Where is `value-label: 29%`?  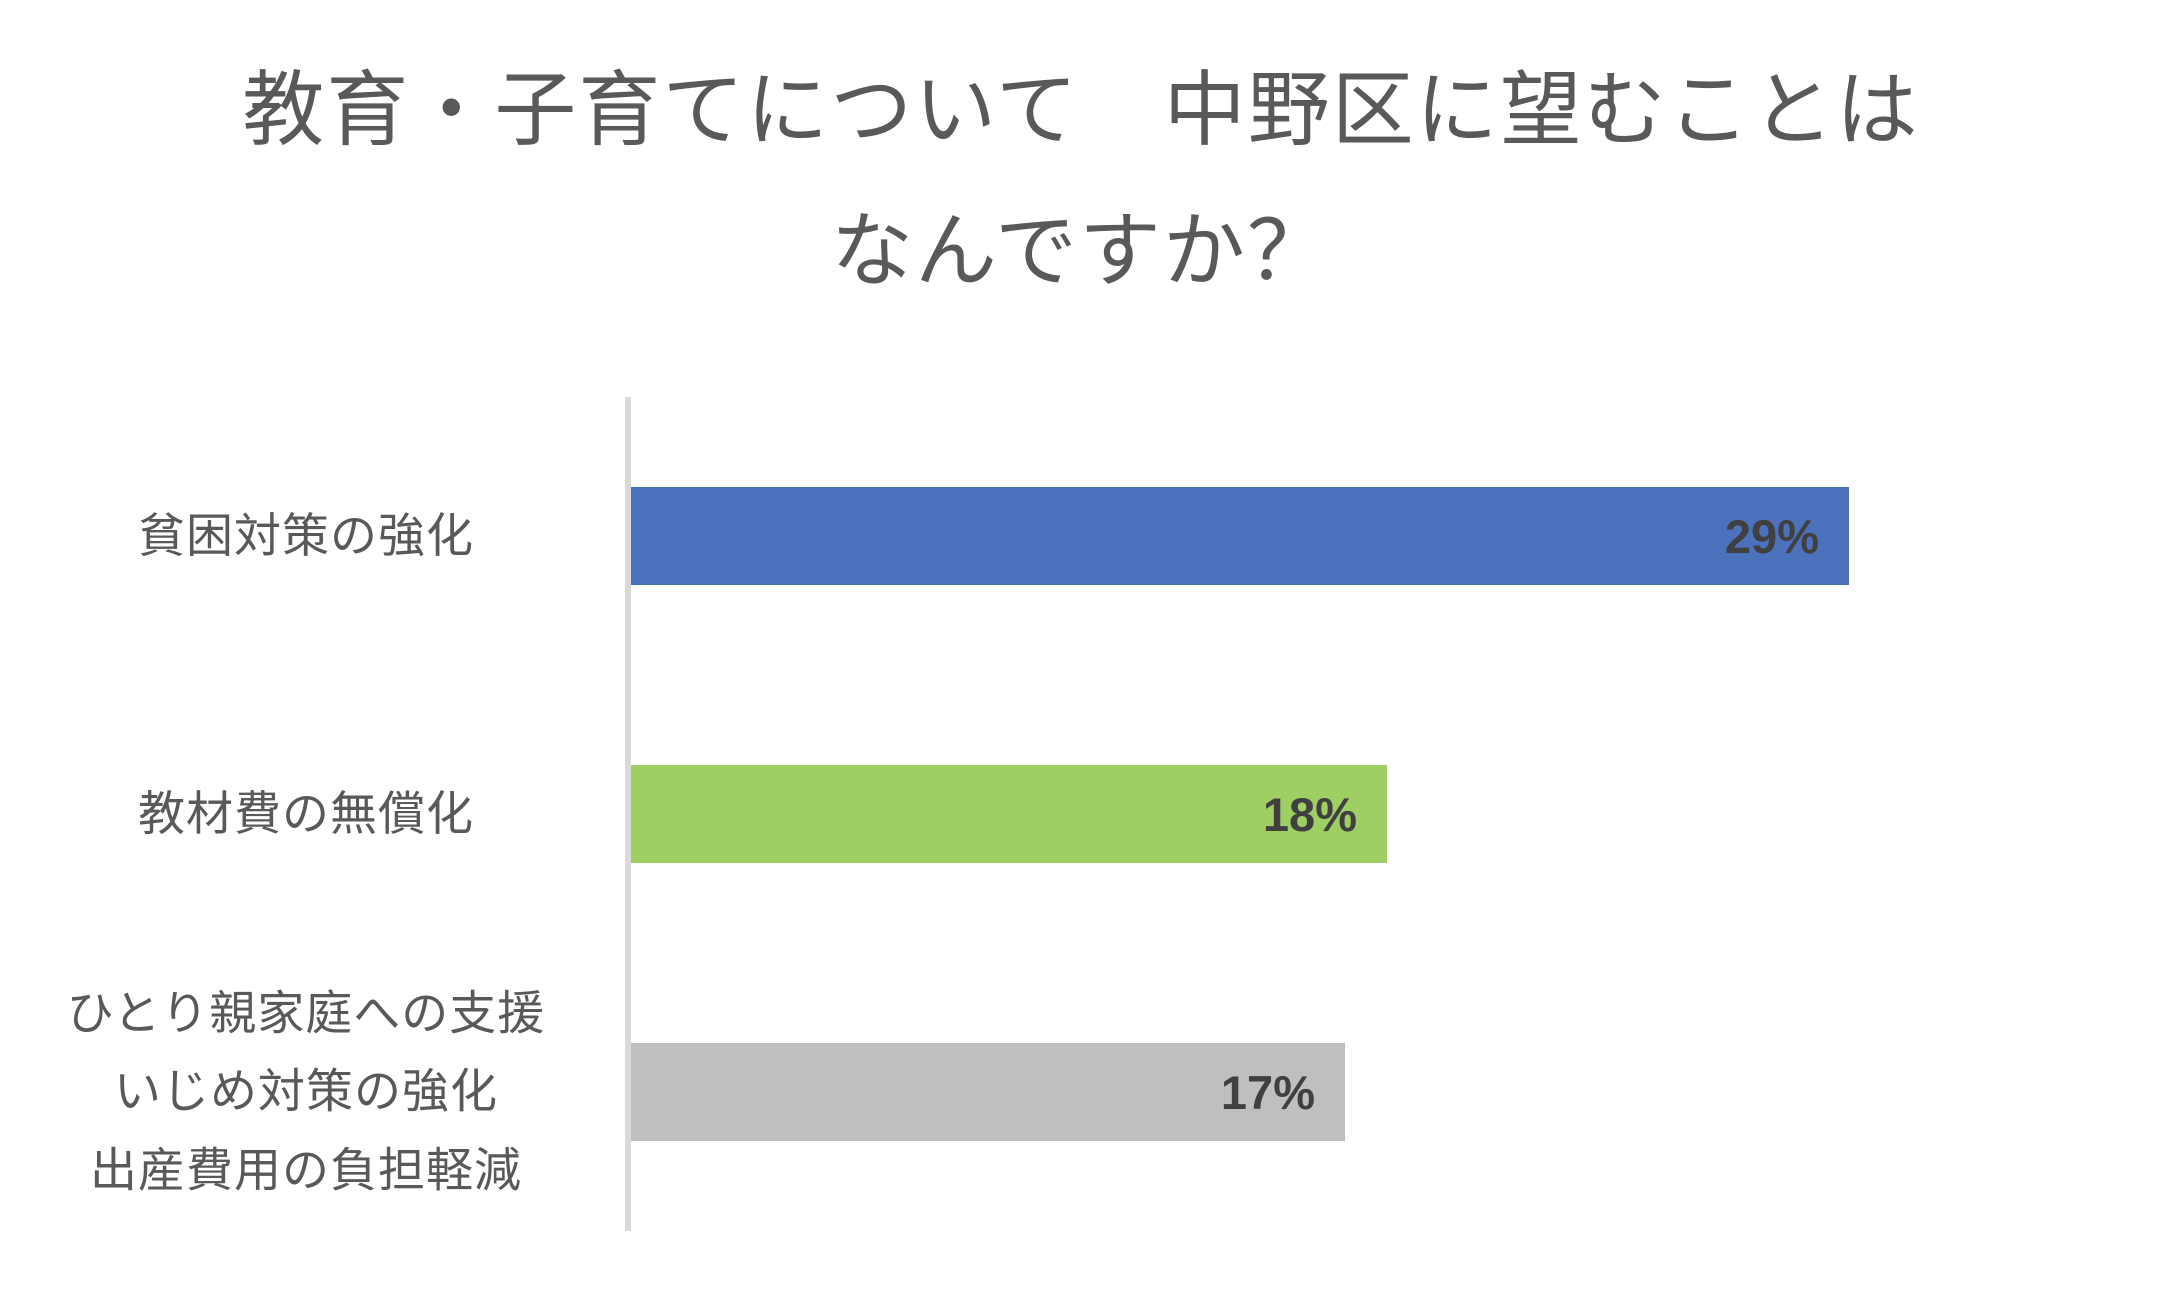 value-label: 29% is located at coordinates (1771, 536).